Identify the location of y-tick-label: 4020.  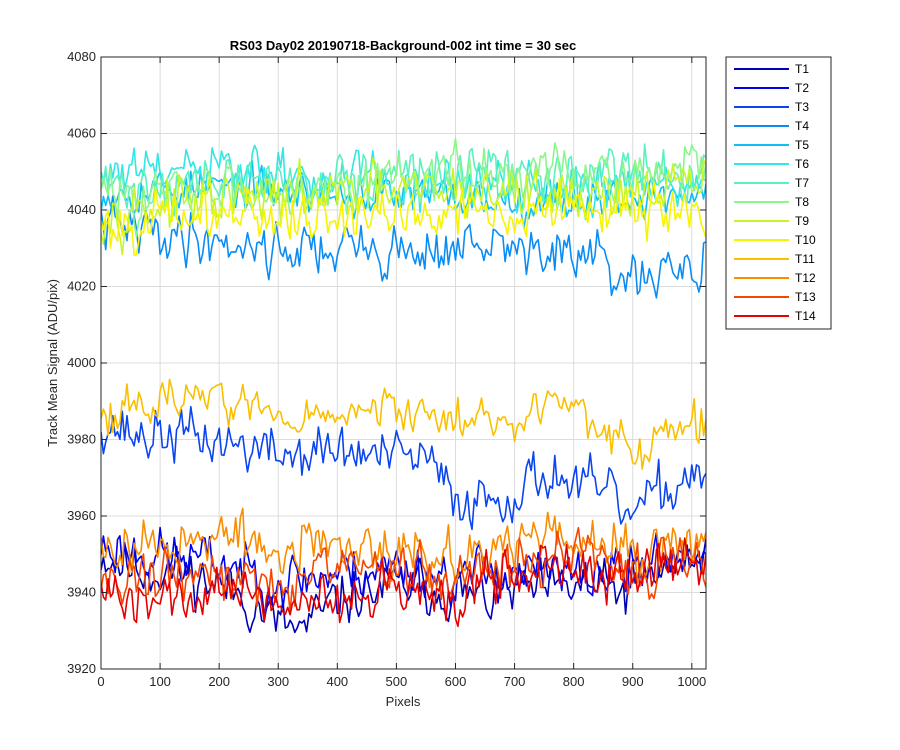
(81, 286).